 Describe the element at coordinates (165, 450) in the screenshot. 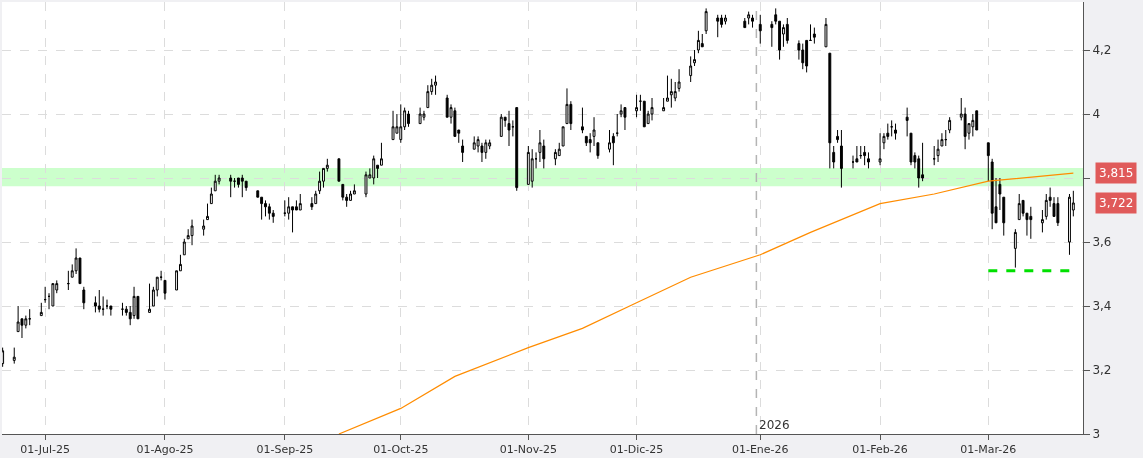

I see `x-tick-label: 01-Ago-25` at that location.